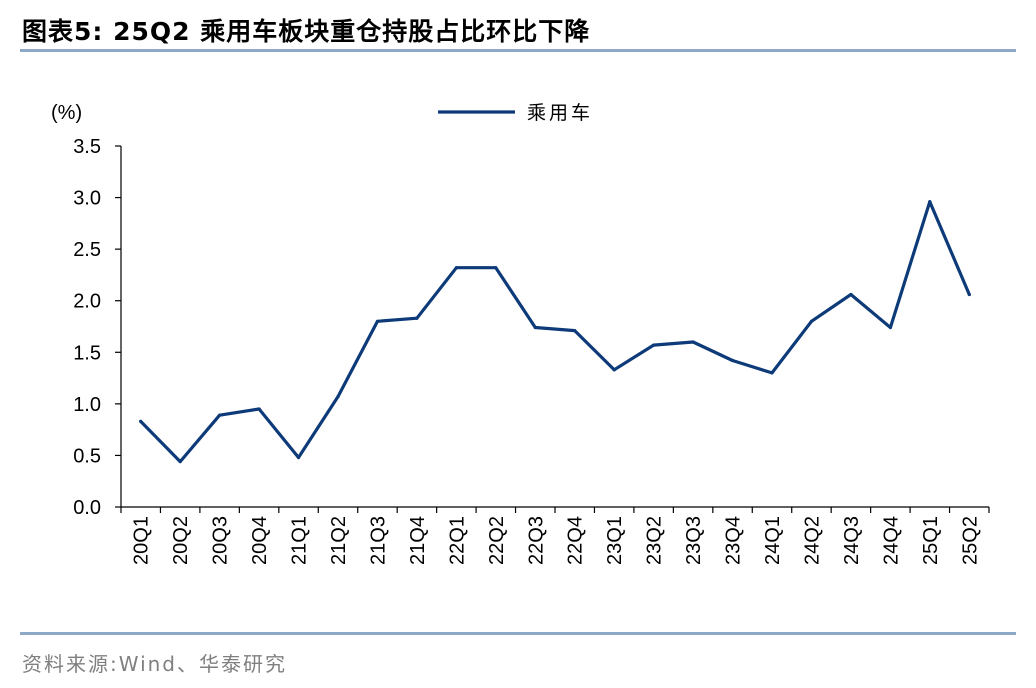  Describe the element at coordinates (773, 540) in the screenshot. I see `x-tick-label: 24Q1` at that location.